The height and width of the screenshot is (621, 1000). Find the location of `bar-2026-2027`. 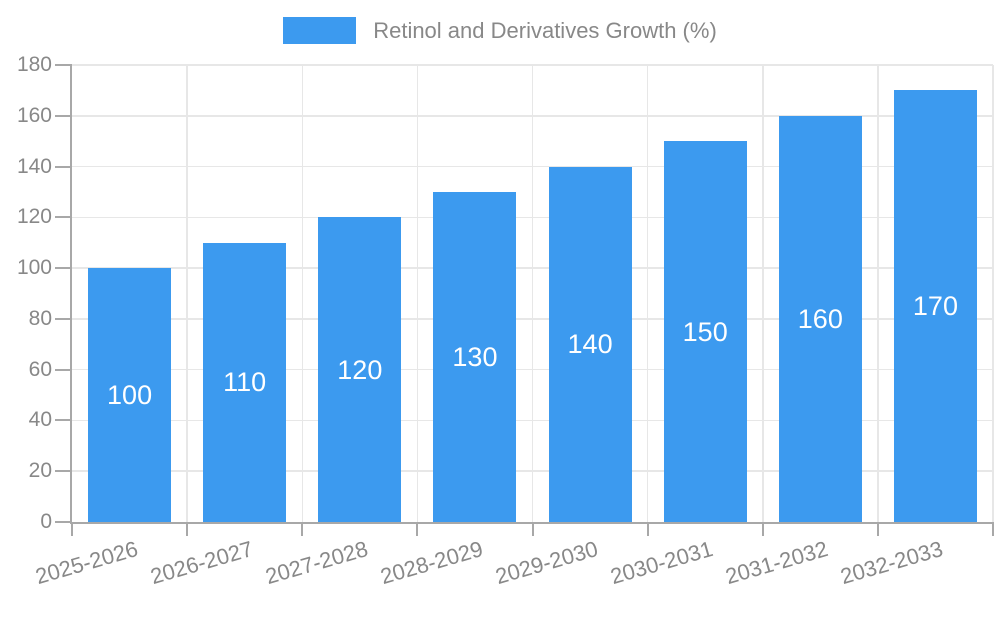

bar-2026-2027 is located at coordinates (245, 382).